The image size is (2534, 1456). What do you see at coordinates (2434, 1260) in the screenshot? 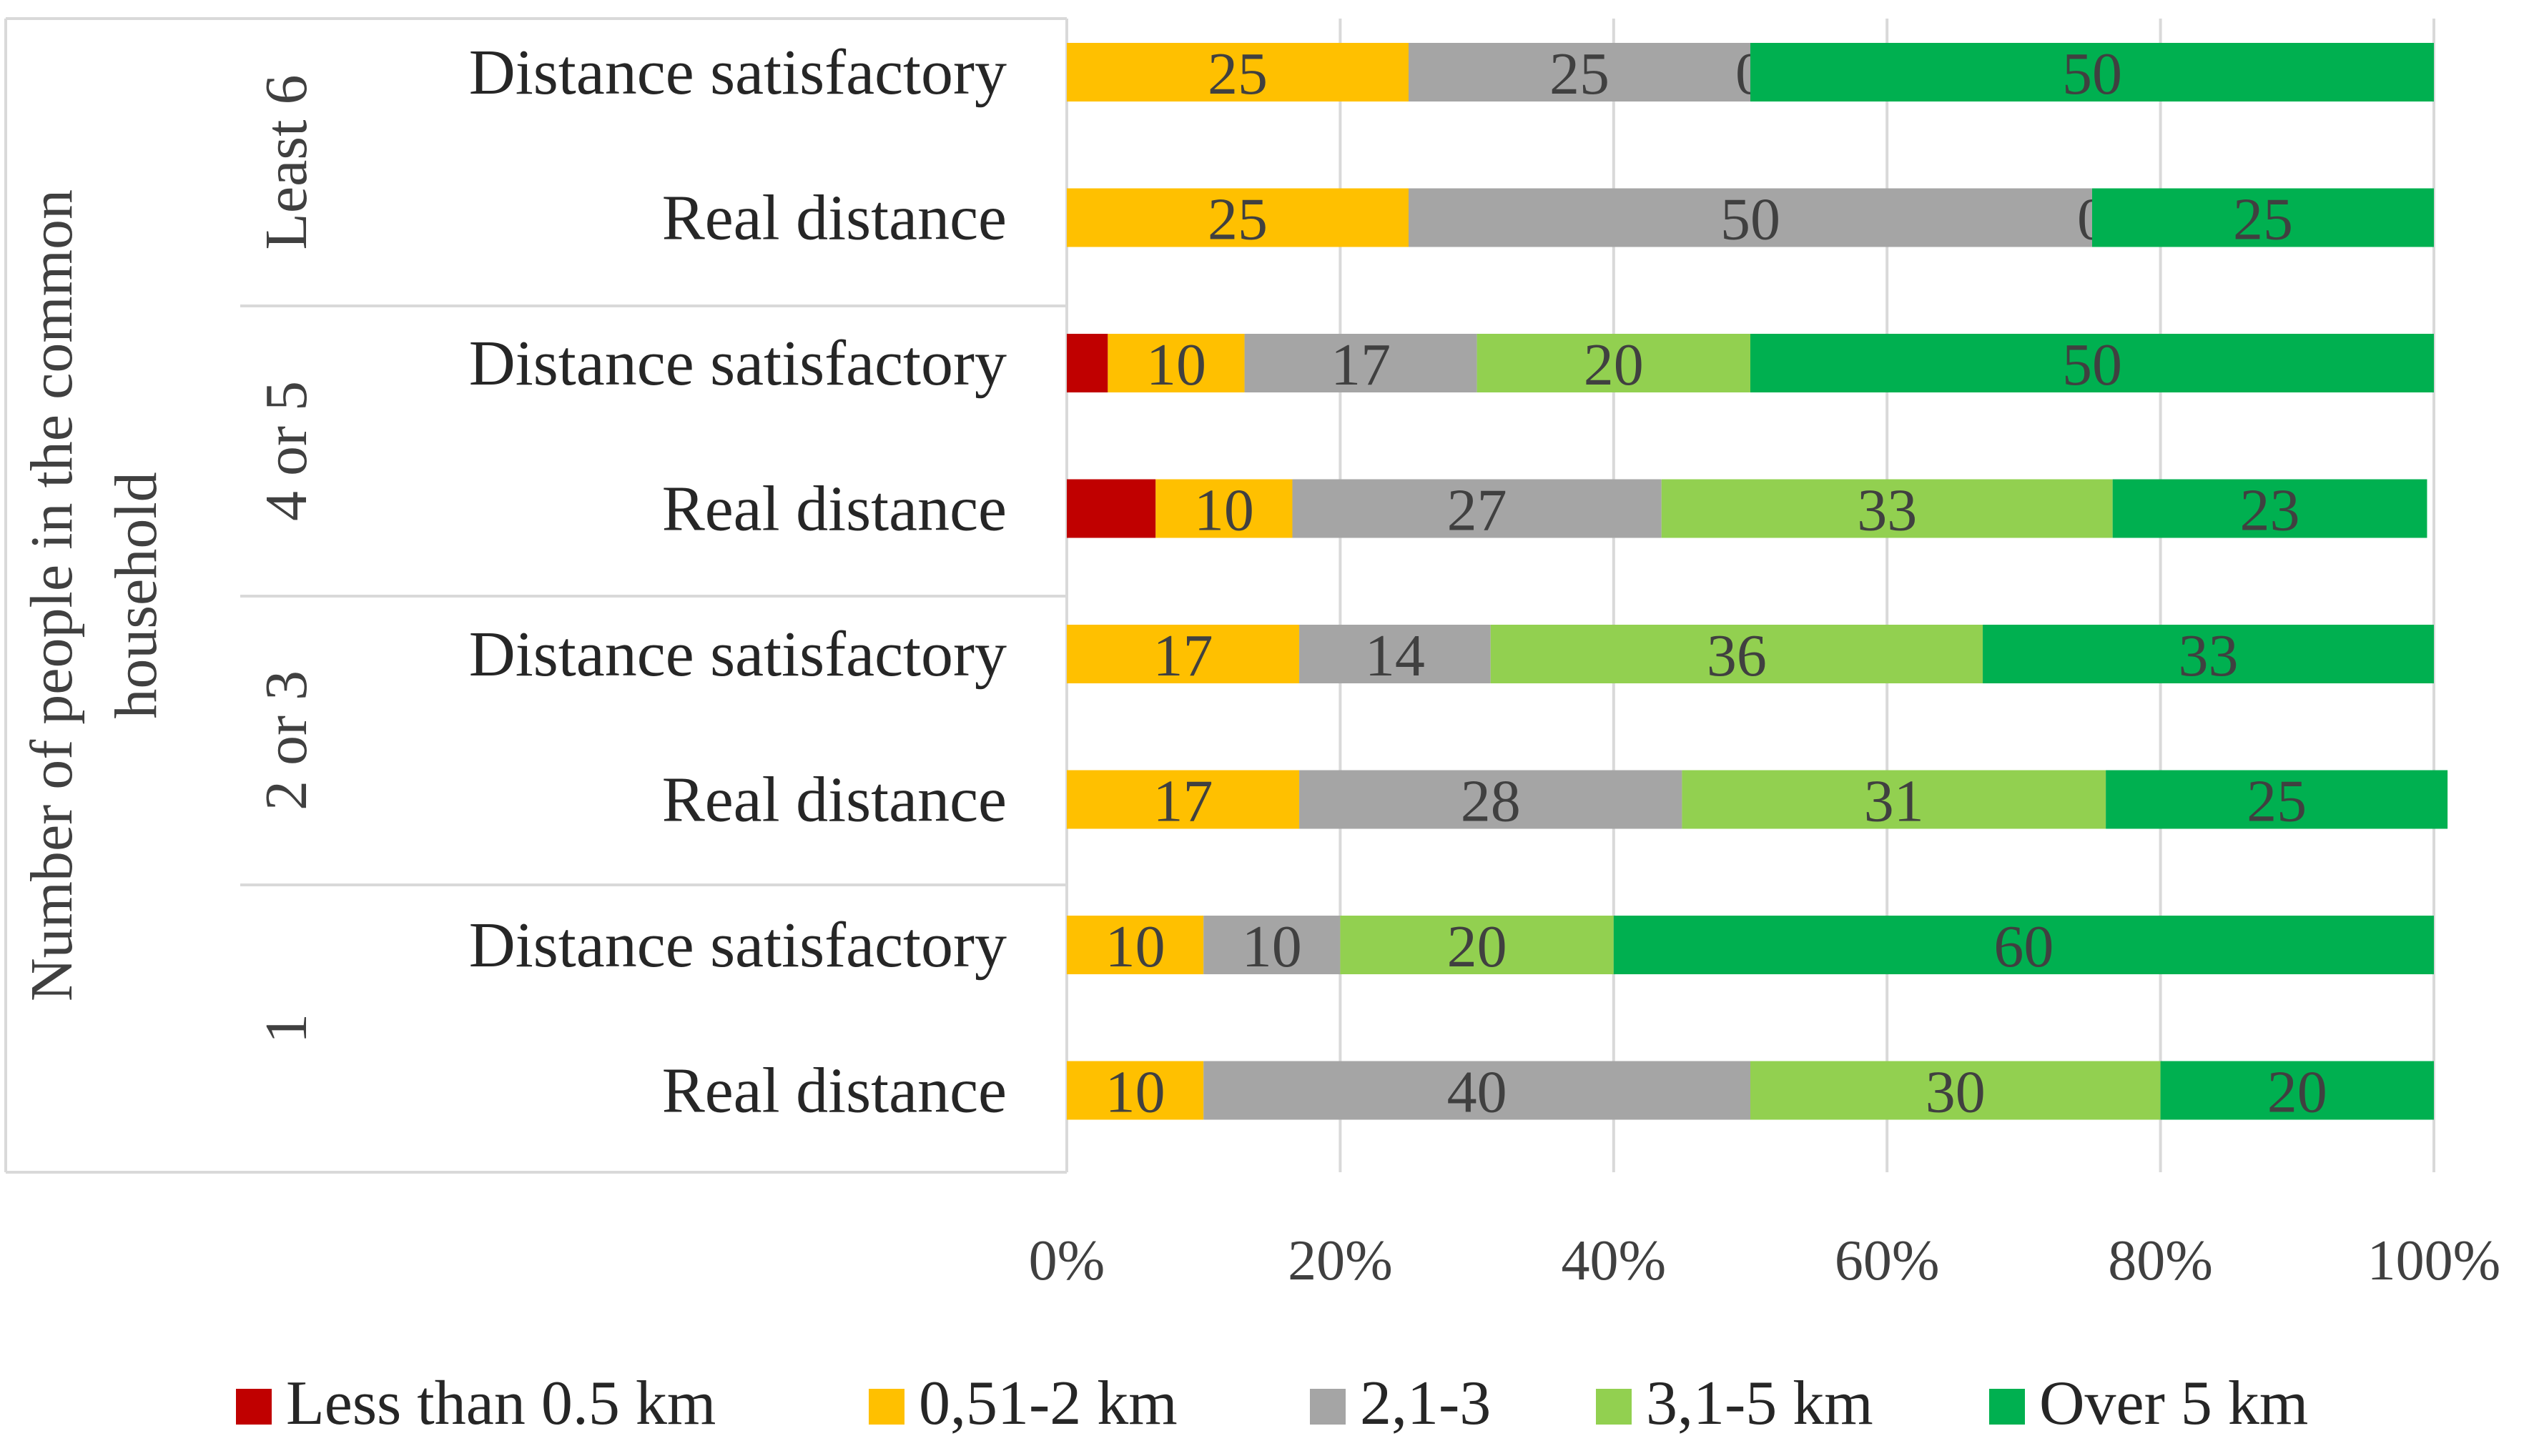
I see `x-tick-label: 100%` at bounding box center [2434, 1260].